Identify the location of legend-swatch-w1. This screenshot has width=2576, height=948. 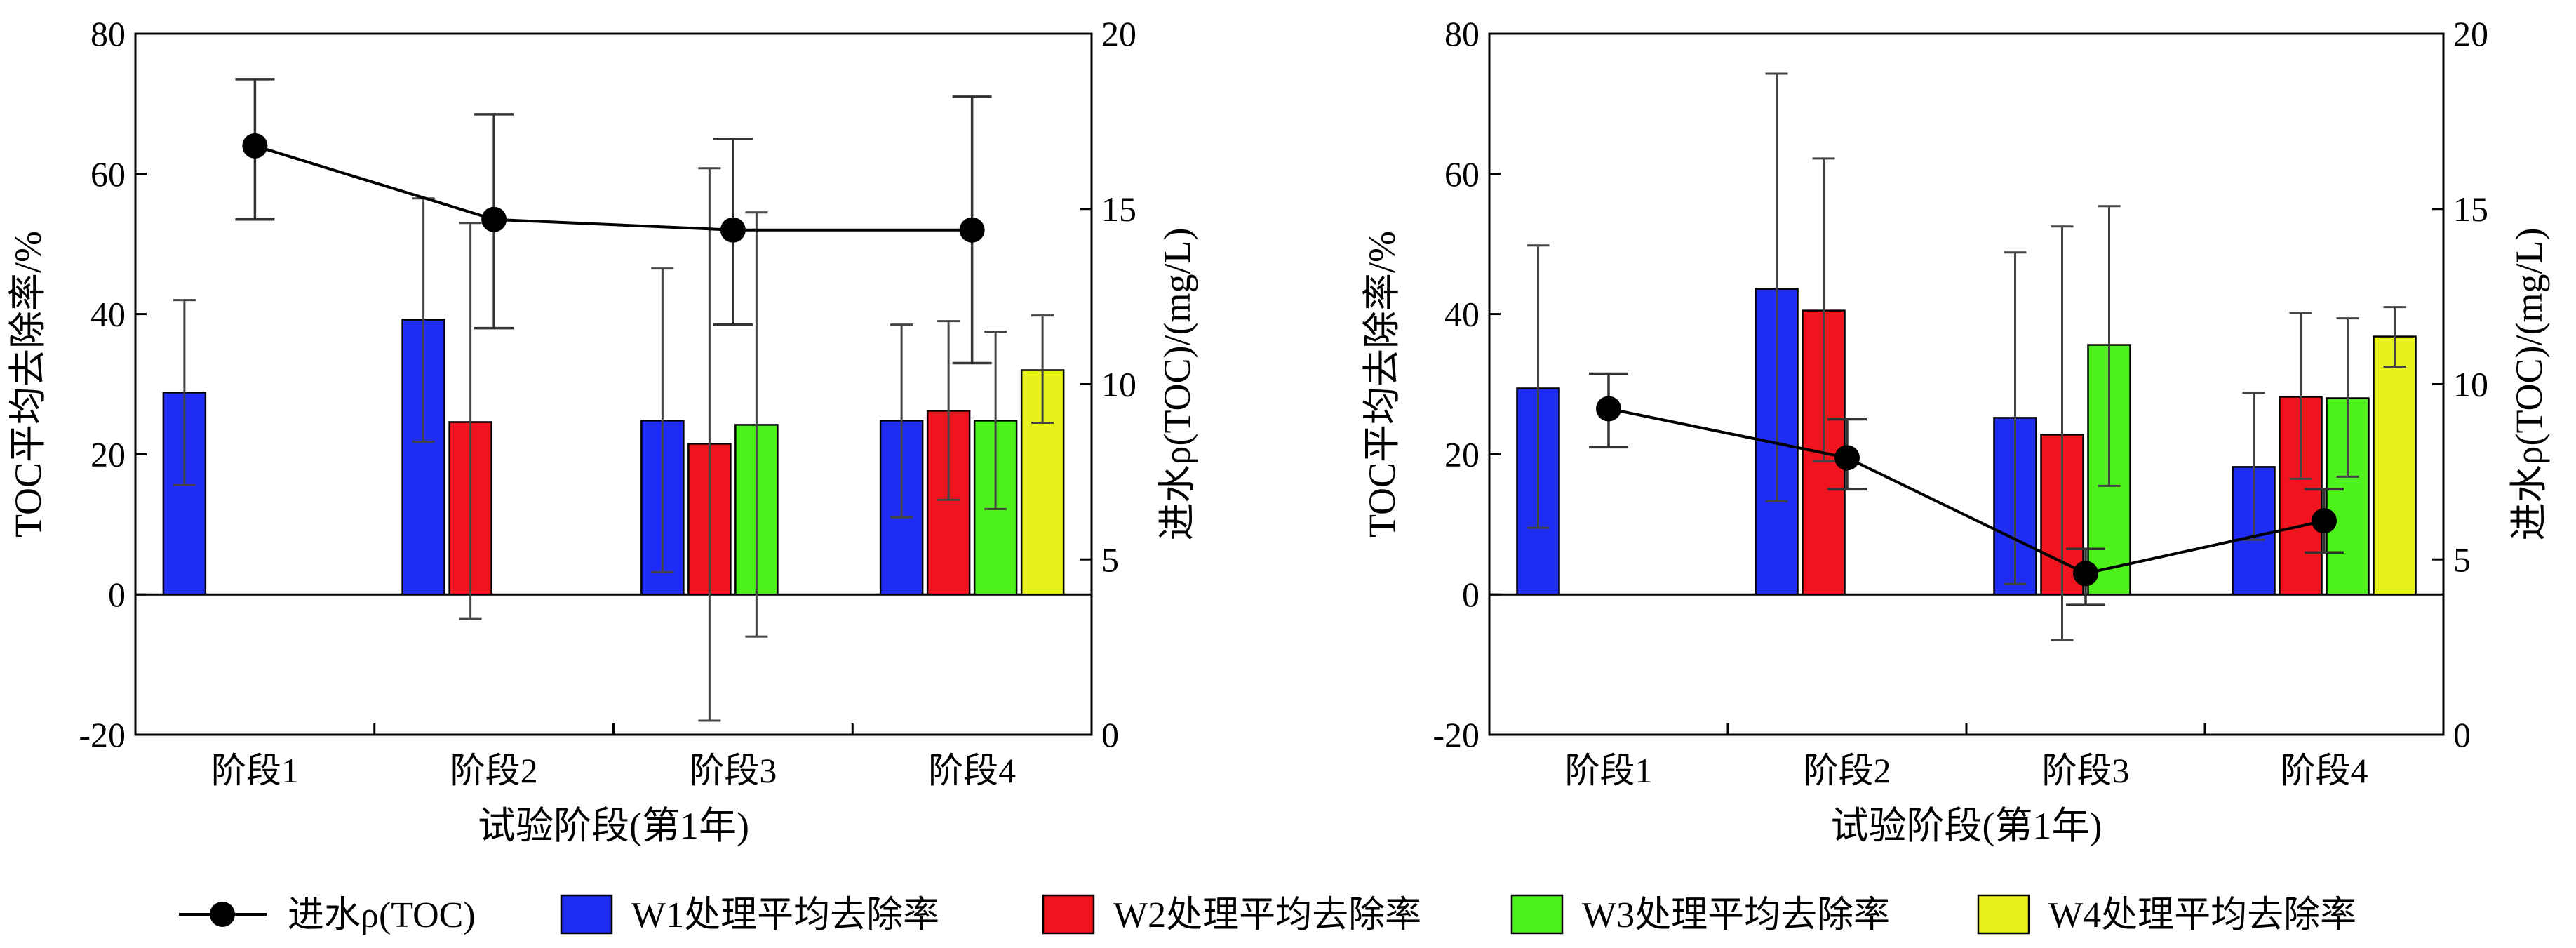
(586, 914).